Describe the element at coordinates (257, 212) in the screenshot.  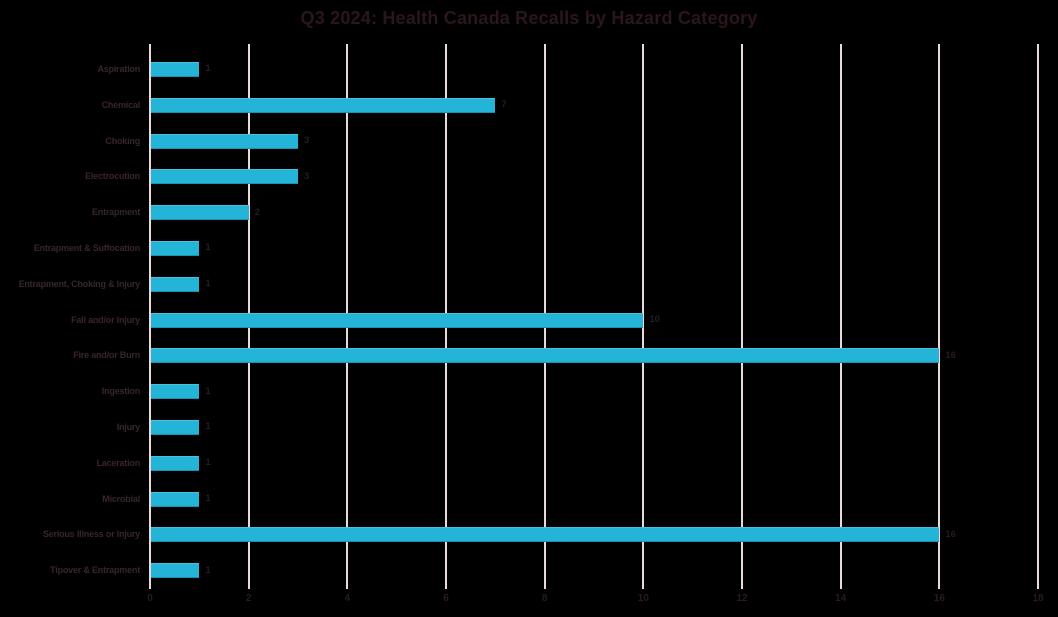
I see `data-label: 2` at that location.